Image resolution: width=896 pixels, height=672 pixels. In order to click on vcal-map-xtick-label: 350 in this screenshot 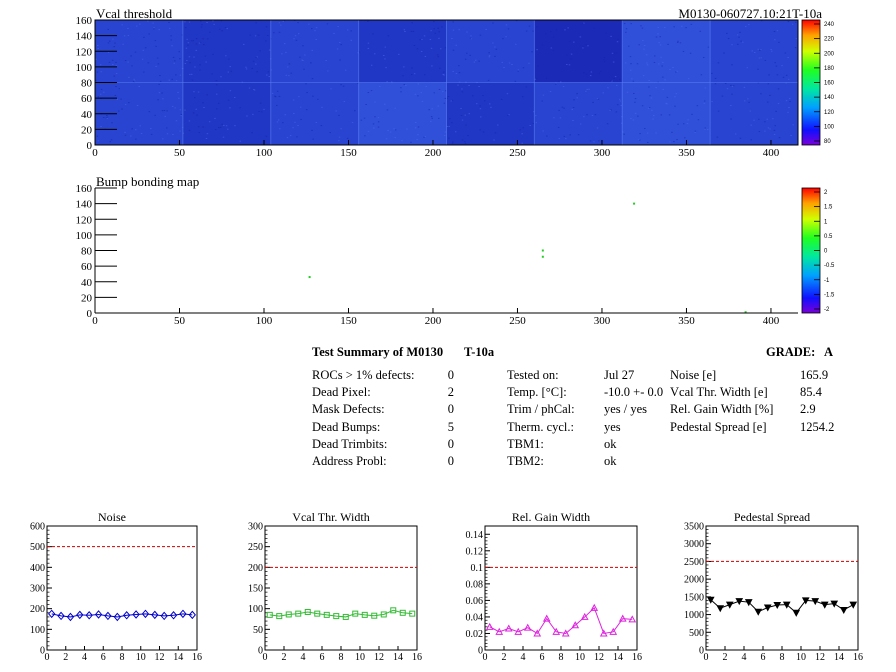, I will do `click(686, 153)`.